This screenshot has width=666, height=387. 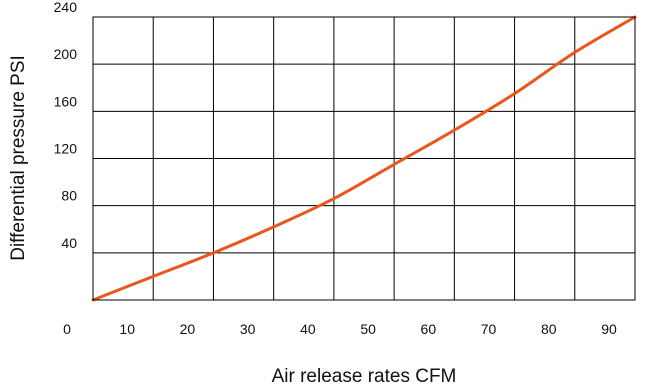 I want to click on y-tick-label: 40, so click(x=69, y=243).